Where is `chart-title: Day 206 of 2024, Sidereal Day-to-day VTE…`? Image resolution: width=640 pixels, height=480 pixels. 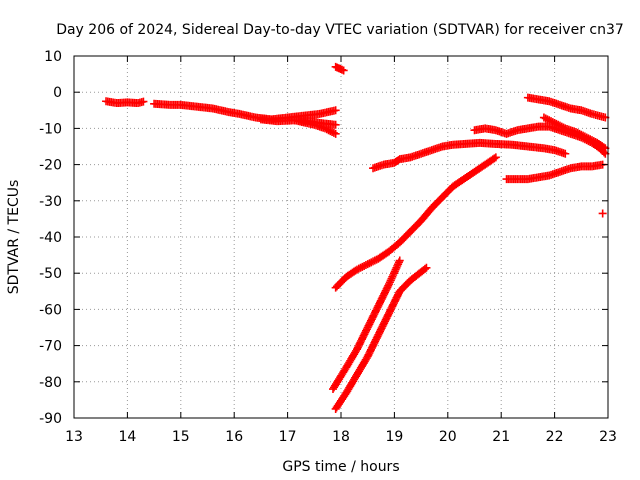 chart-title: Day 206 of 2024, Sidereal Day-to-day VTE… is located at coordinates (340, 30).